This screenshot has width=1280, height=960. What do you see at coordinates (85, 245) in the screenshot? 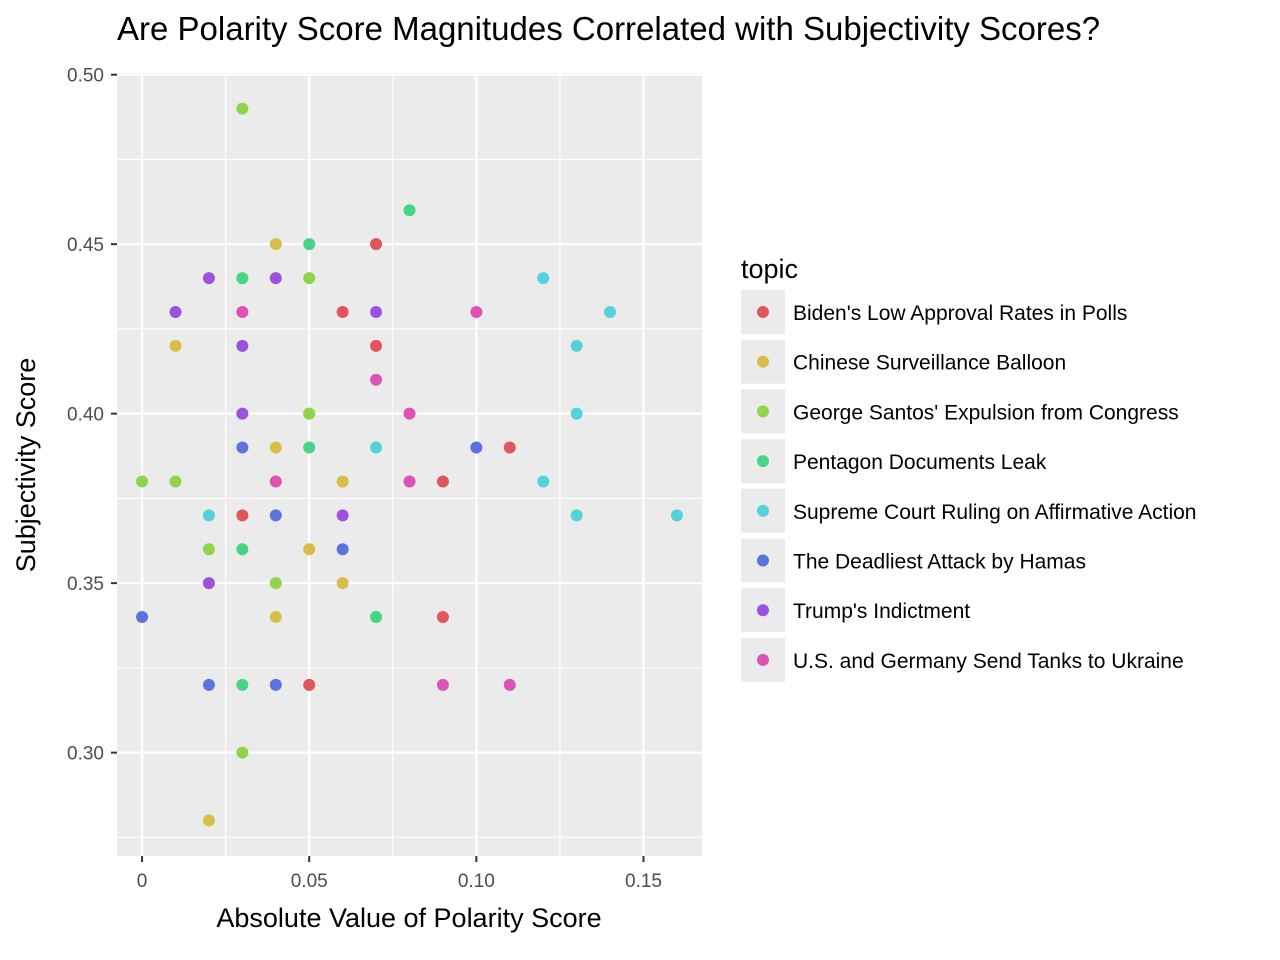
I see `y-tick-label: 0.45` at bounding box center [85, 245].